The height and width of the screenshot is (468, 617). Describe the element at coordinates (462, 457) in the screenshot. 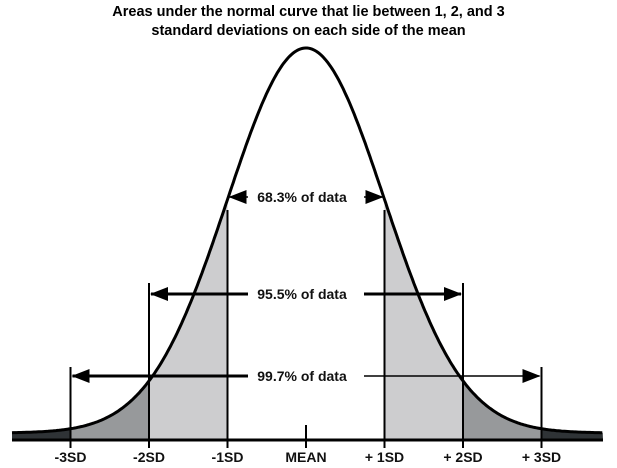

I see `axis-label-+ 2SD: + 2SD` at that location.